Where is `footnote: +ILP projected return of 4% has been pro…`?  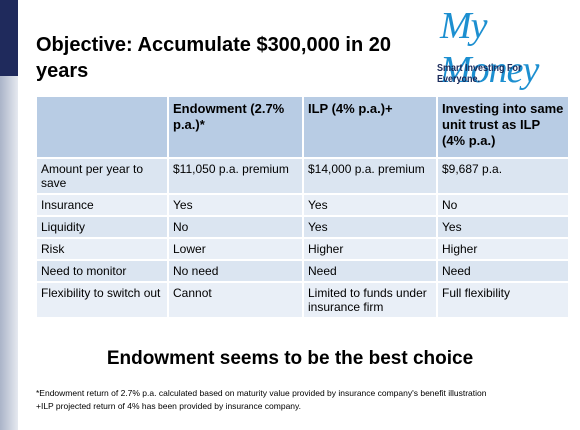 footnote: +ILP projected return of 4% has been pro… is located at coordinates (169, 406).